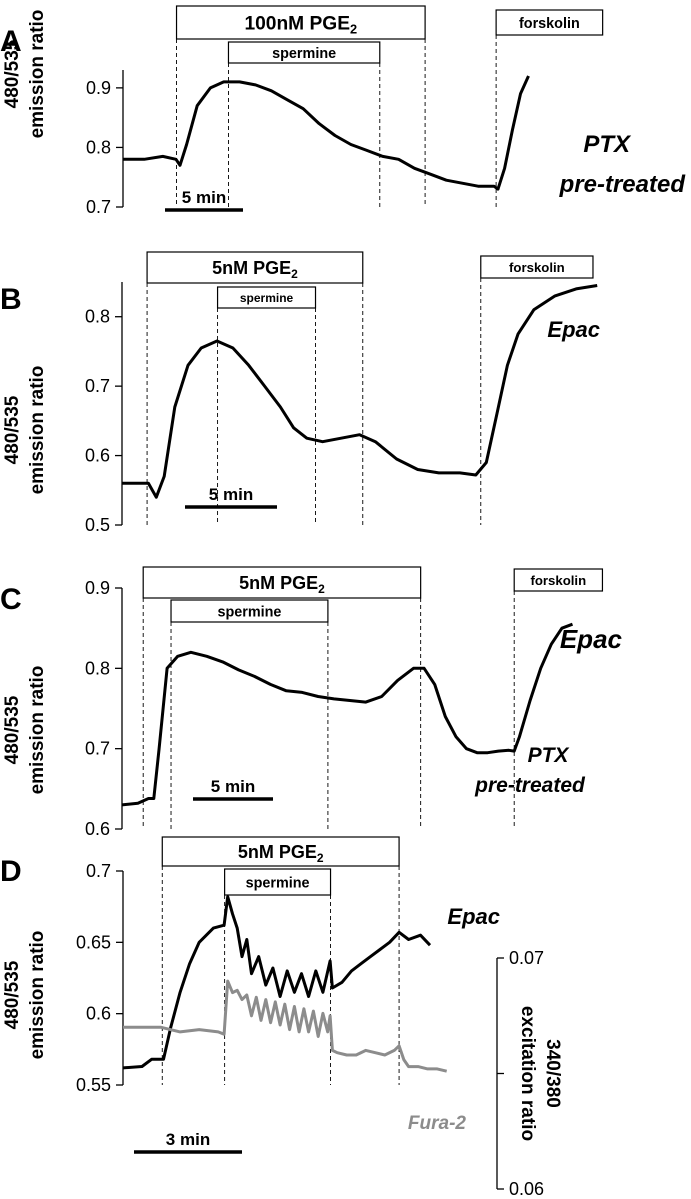 The height and width of the screenshot is (1199, 691). What do you see at coordinates (526, 958) in the screenshot?
I see `y2-tick-label: 0.07` at bounding box center [526, 958].